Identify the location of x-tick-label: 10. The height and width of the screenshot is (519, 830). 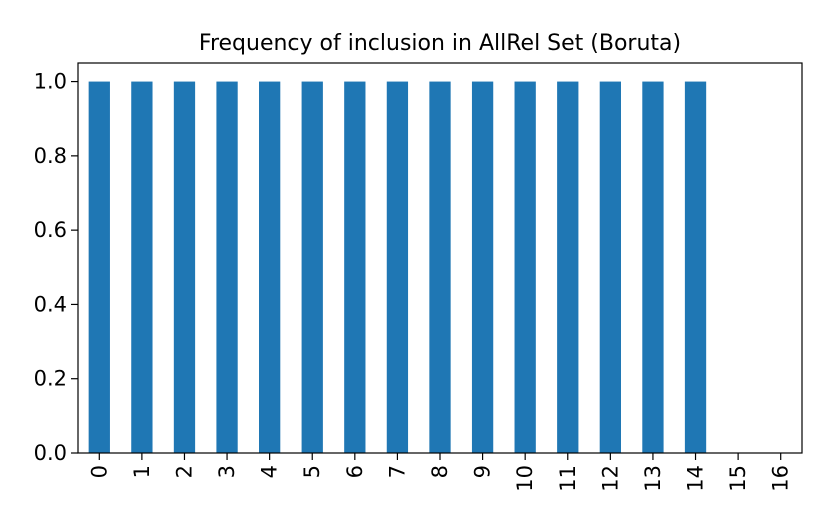
(525, 478).